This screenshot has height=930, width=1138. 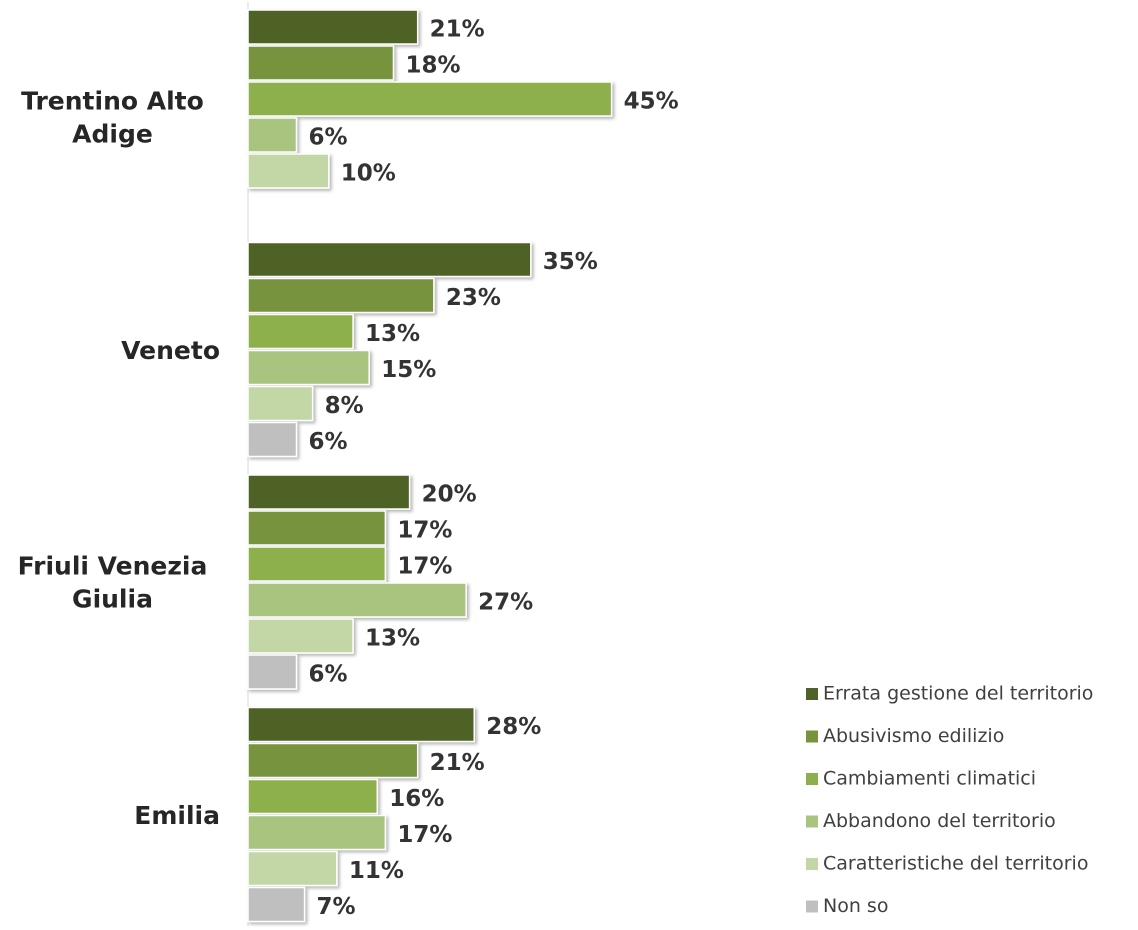 I want to click on value-label: 7%, so click(x=336, y=907).